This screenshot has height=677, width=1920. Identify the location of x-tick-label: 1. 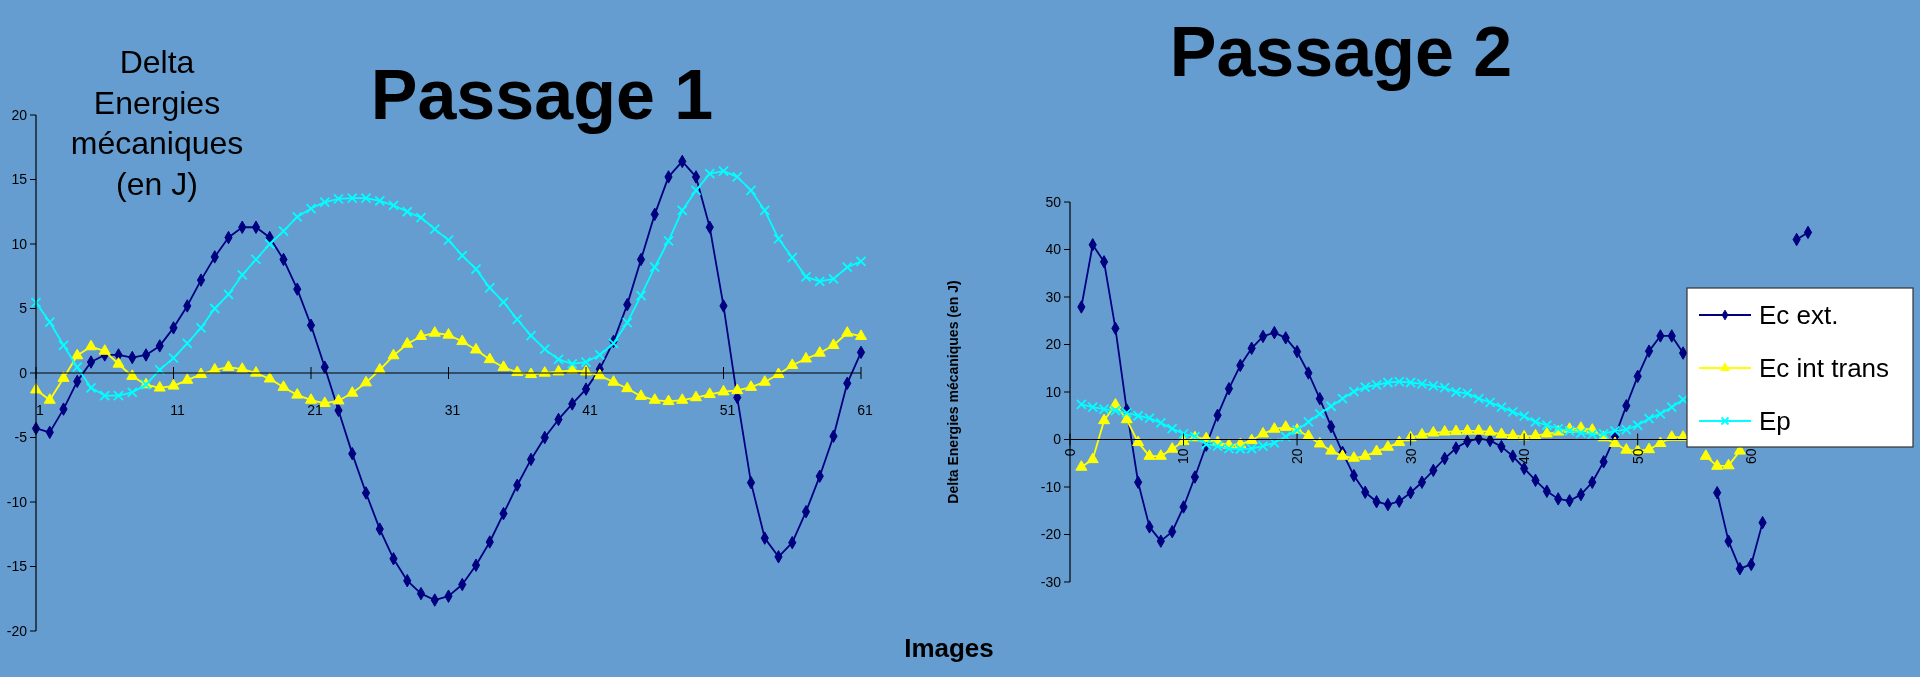
(40, 410).